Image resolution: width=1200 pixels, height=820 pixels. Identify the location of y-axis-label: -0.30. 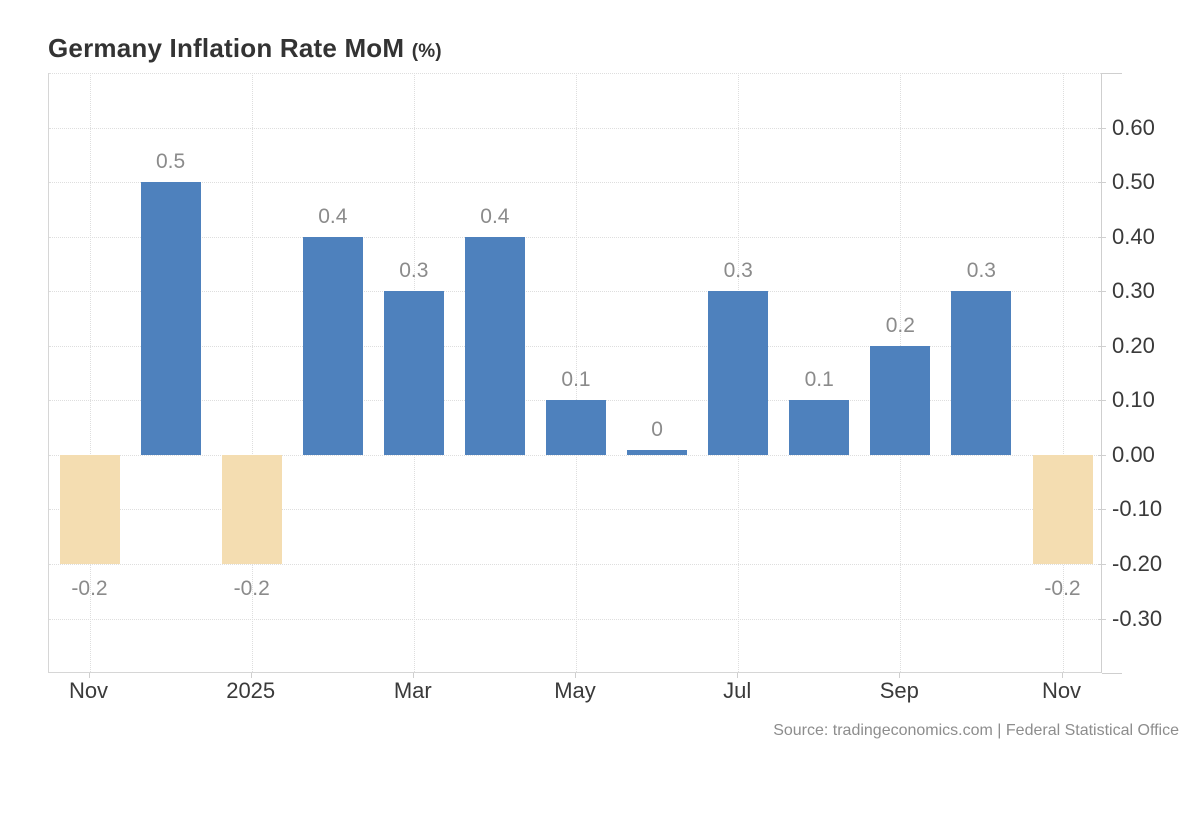
(1137, 618).